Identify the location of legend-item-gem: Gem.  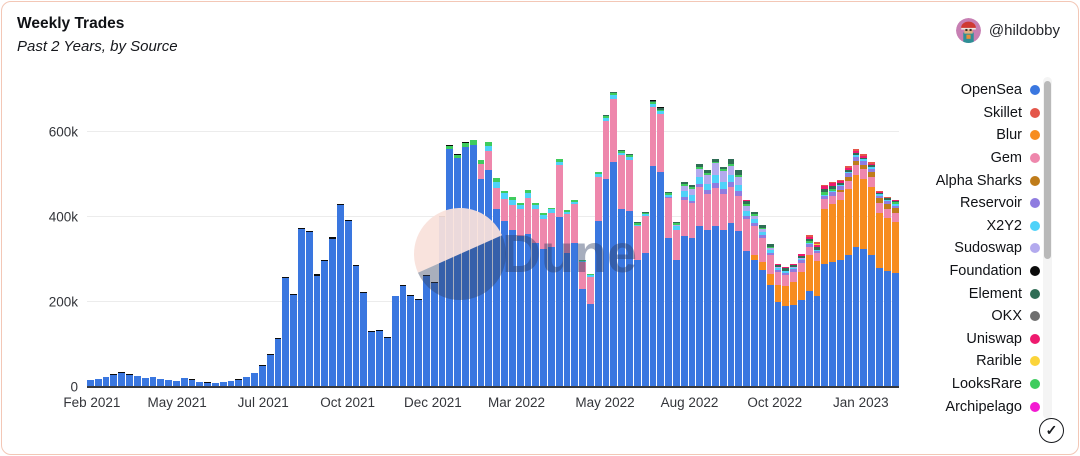
(965, 158).